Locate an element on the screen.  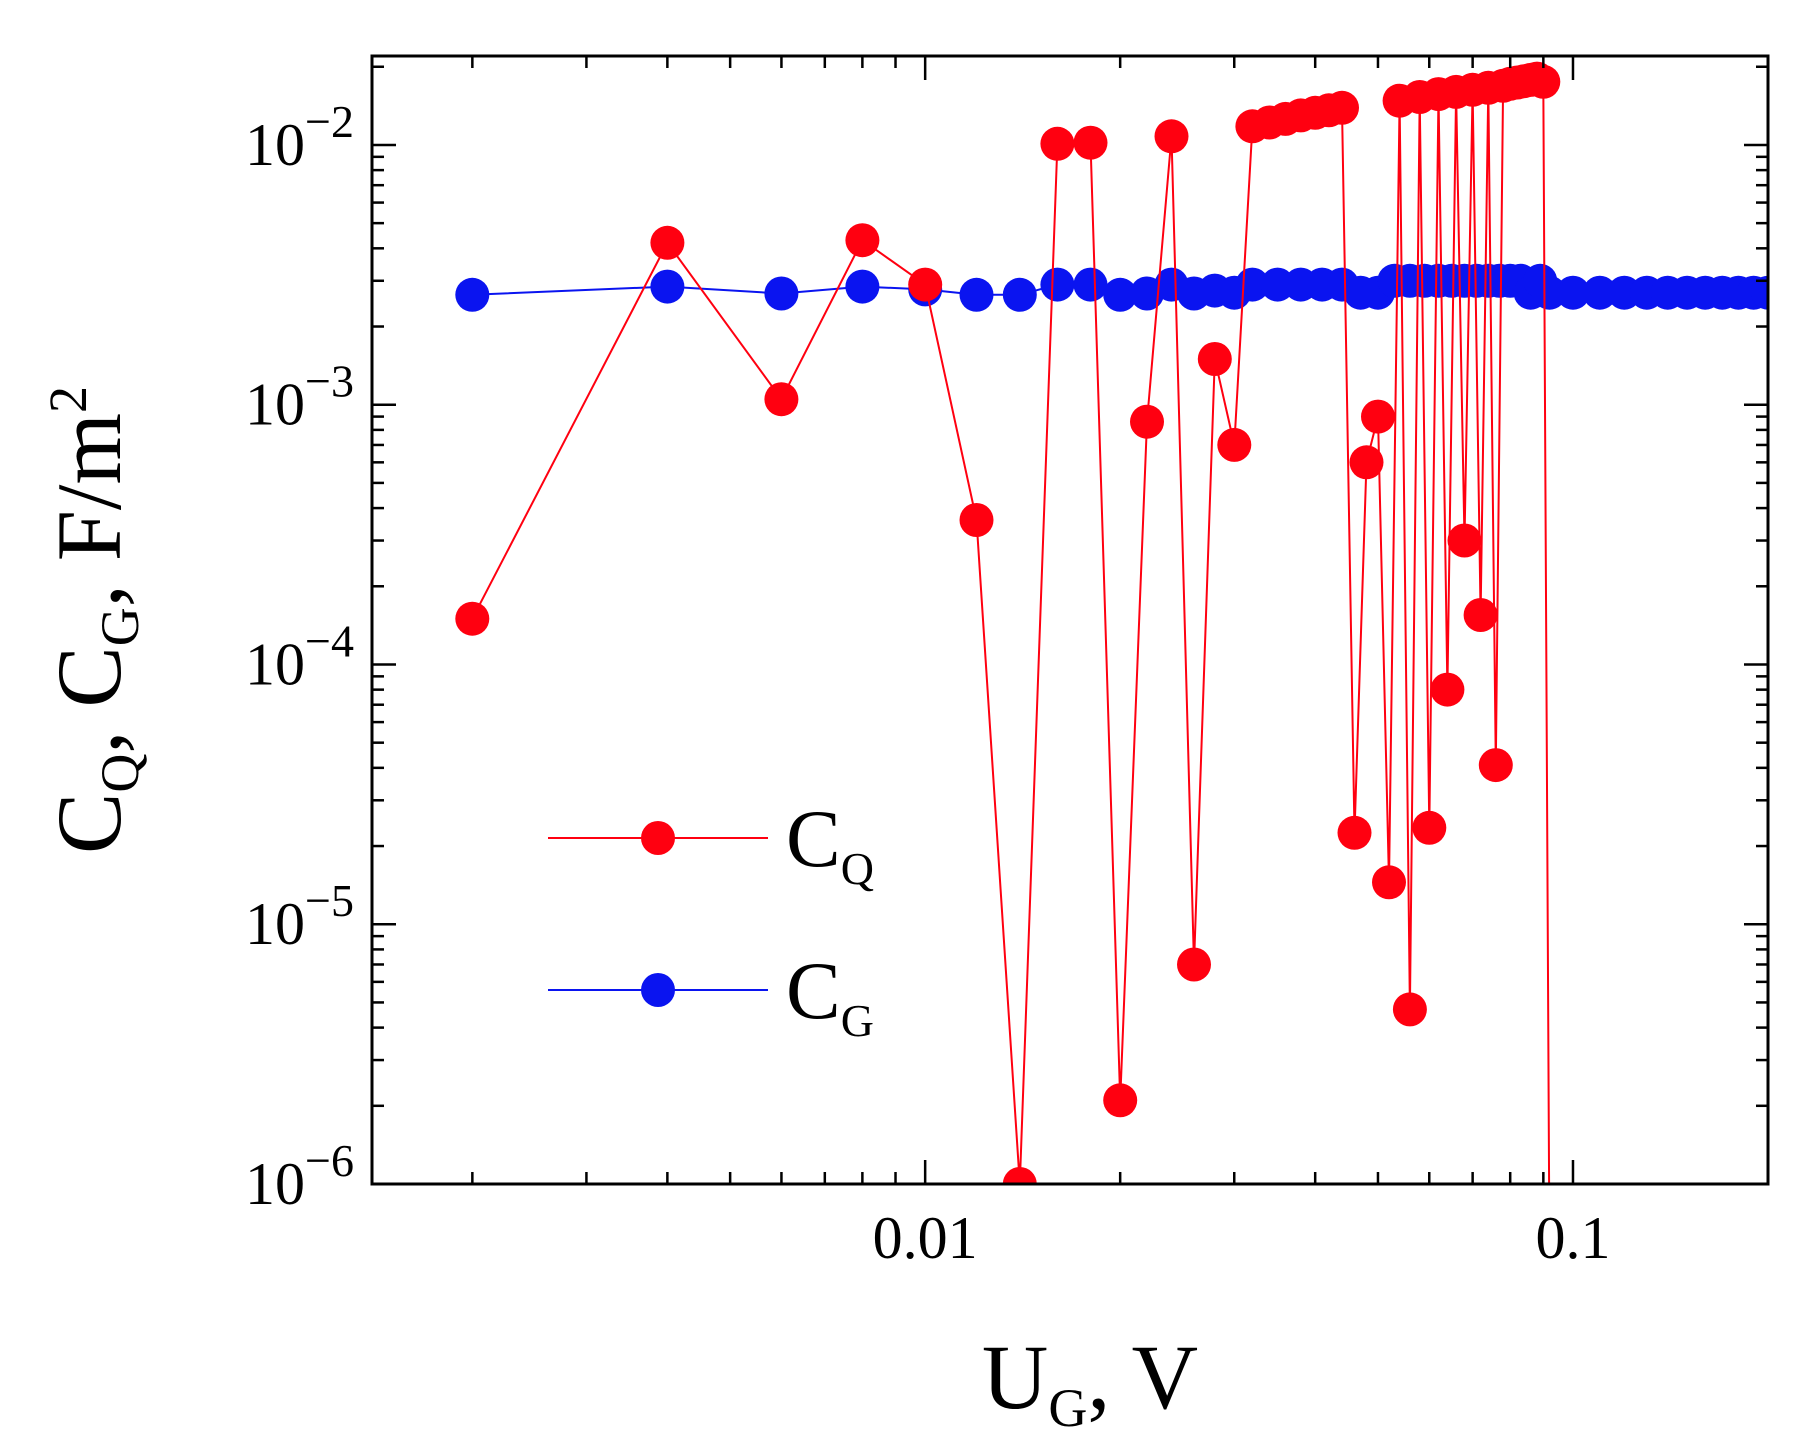
y-axis-title-cg-suffix: , is located at coordinates (89, 584).